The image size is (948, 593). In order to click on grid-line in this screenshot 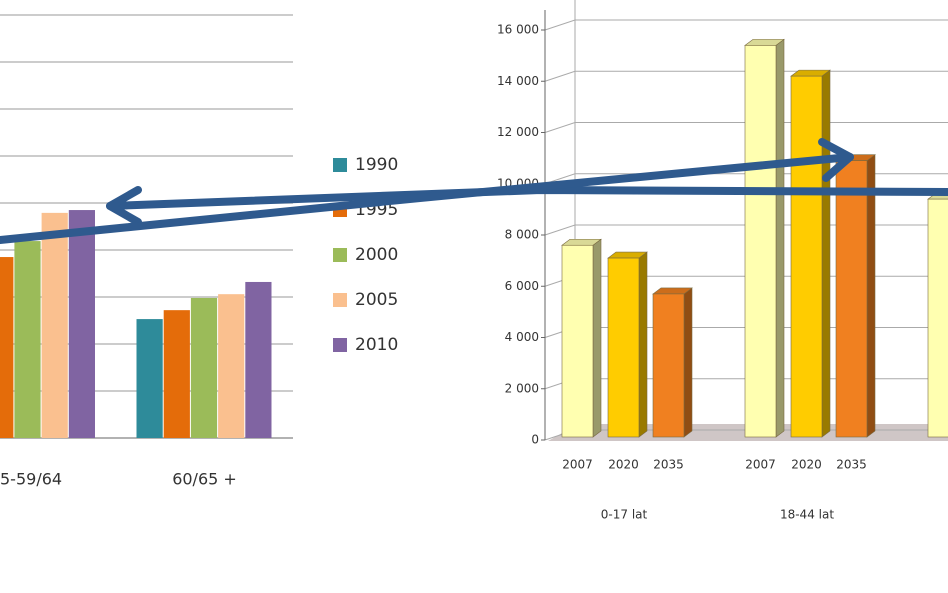, I will do `click(746, 25)`.